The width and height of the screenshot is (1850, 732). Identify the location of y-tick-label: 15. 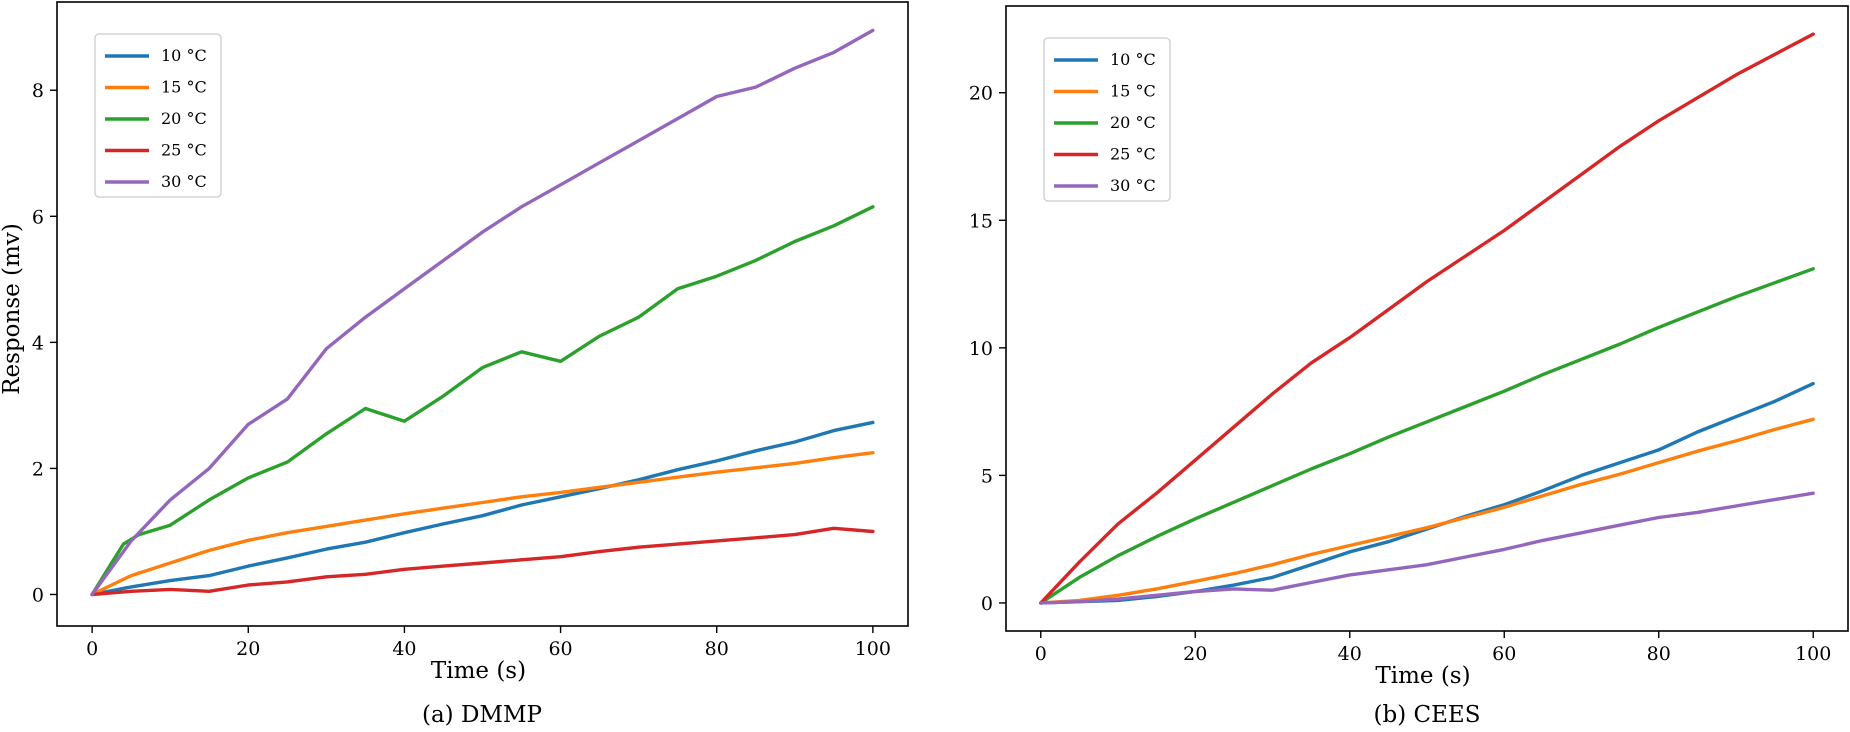
(981, 221).